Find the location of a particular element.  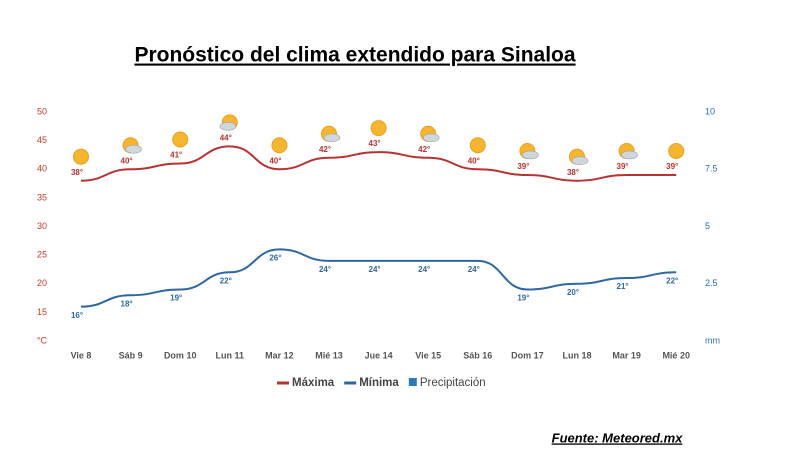

legend-label: Precipitación is located at coordinates (453, 383).